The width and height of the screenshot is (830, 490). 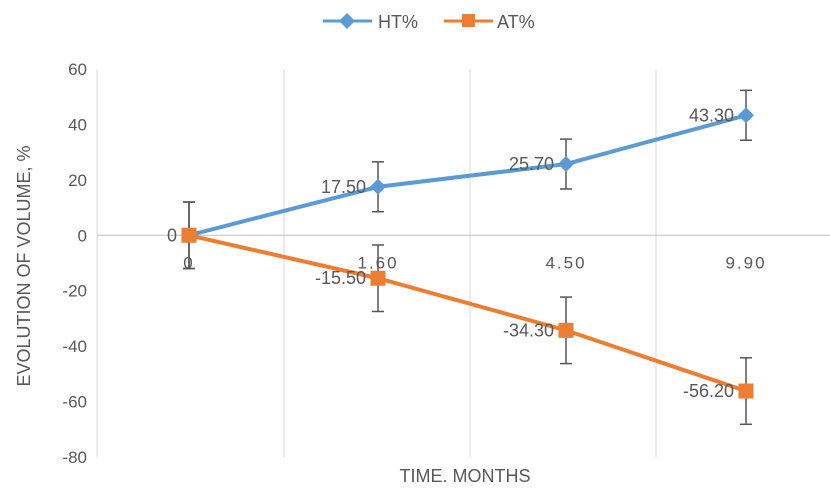 I want to click on y-tick-labels: 60 40 20 0 -20 -40 -60 -80, so click(x=74, y=263).